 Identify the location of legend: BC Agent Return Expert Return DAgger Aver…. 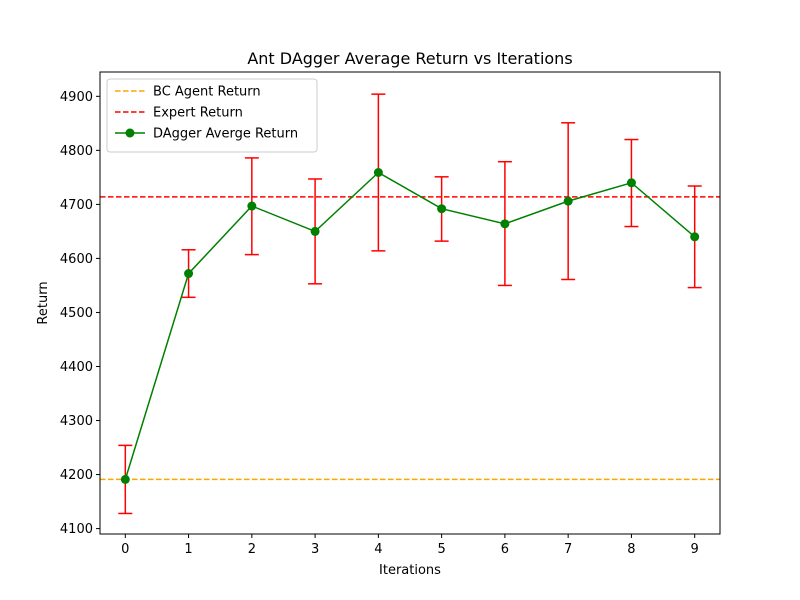
(212, 115).